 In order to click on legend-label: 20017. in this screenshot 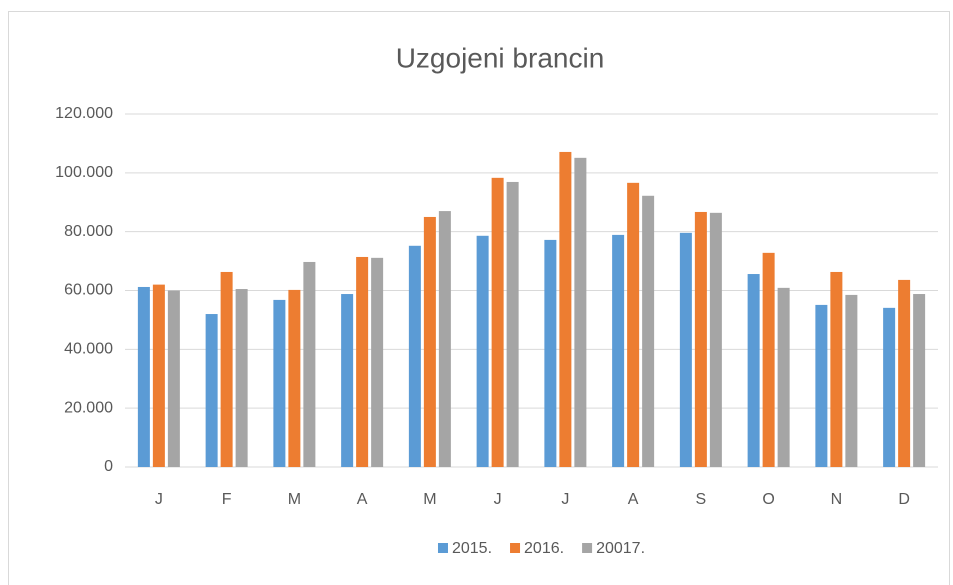, I will do `click(620, 548)`.